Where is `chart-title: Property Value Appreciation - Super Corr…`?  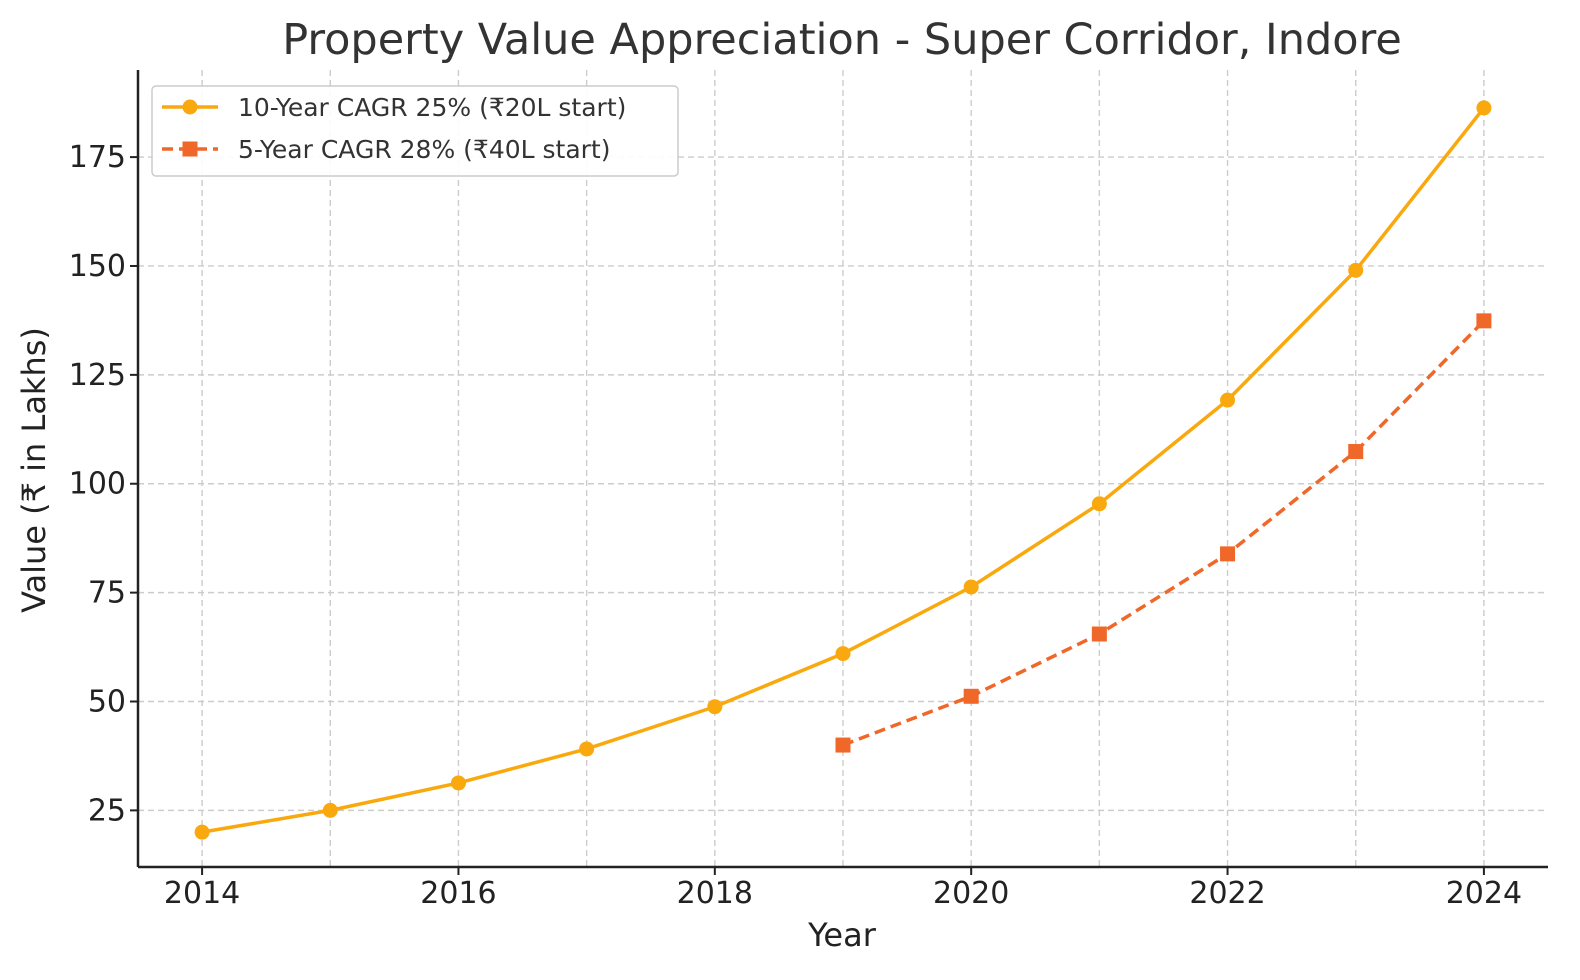
chart-title: Property Value Appreciation - Super Corr… is located at coordinates (842, 40).